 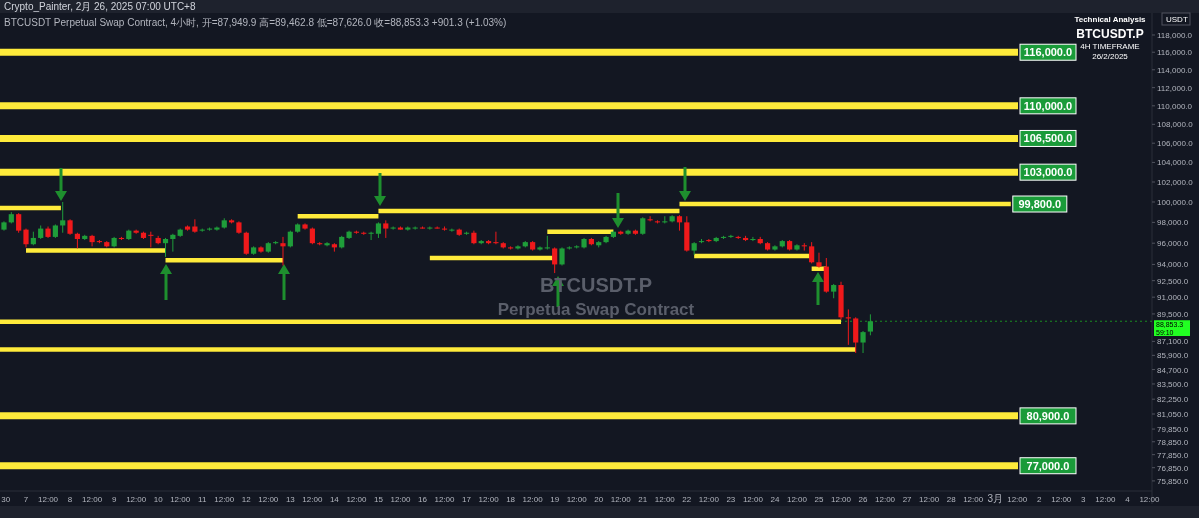 I want to click on y-tick-label: 100,000.0, so click(x=1175, y=202).